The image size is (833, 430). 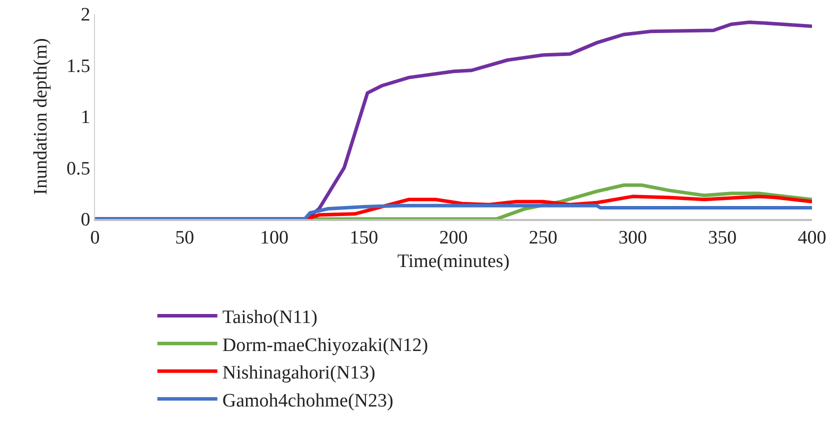 What do you see at coordinates (325, 345) in the screenshot?
I see `legend-label: Dorm-maeChiyozaki(N12)` at bounding box center [325, 345].